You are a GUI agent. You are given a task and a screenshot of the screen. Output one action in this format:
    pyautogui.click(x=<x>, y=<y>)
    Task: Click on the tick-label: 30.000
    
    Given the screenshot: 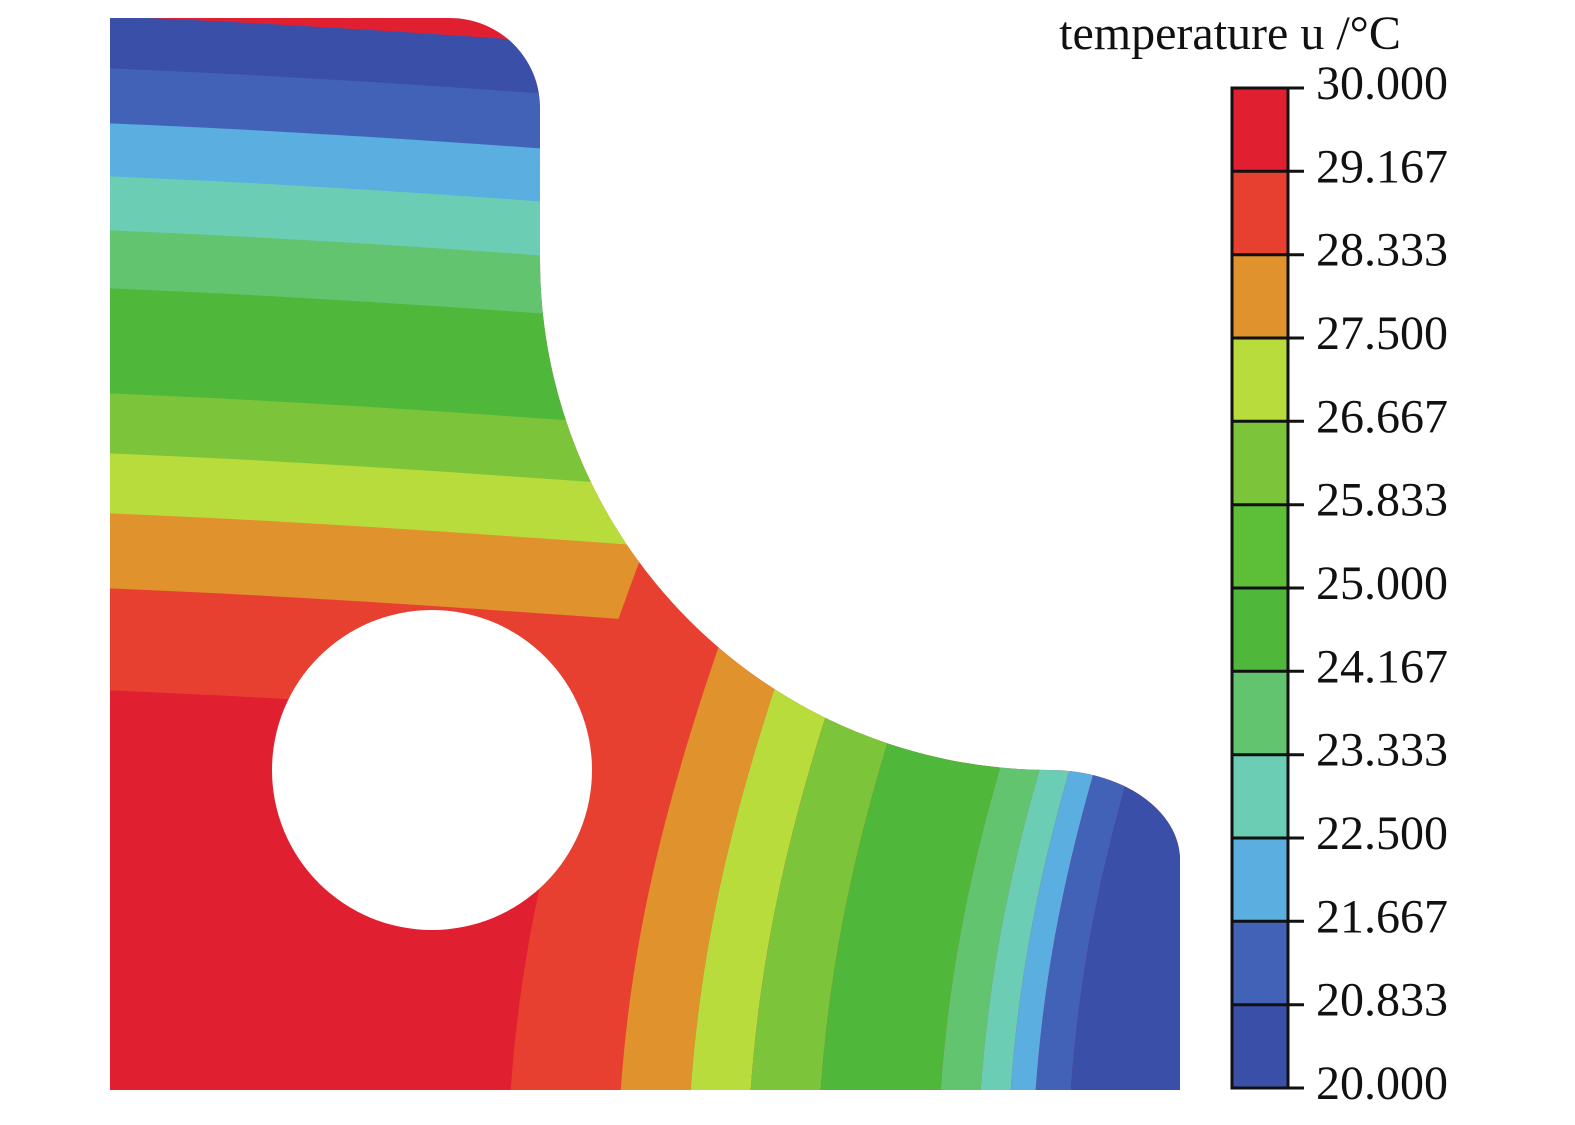 What is the action you would take?
    pyautogui.click(x=1382, y=83)
    